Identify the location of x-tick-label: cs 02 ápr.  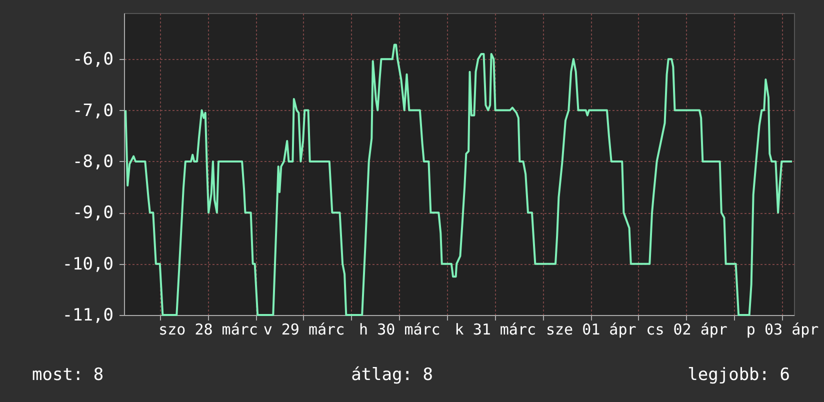
(687, 329).